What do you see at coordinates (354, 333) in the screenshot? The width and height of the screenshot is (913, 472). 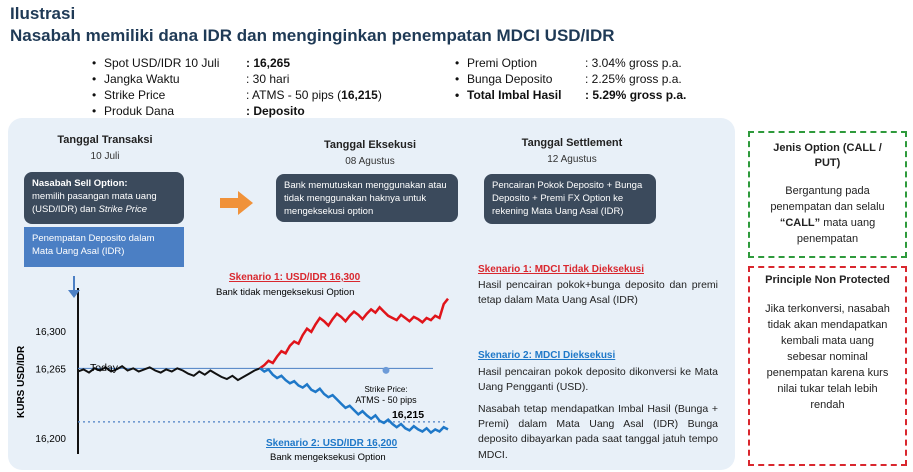 I see `scenario1-price-line` at bounding box center [354, 333].